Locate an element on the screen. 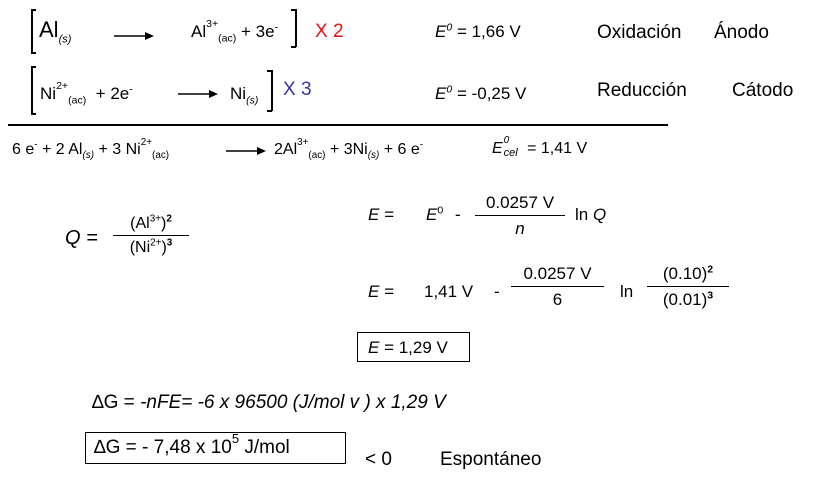  reaction1-potential: E0 = 1,66 V is located at coordinates (478, 31).